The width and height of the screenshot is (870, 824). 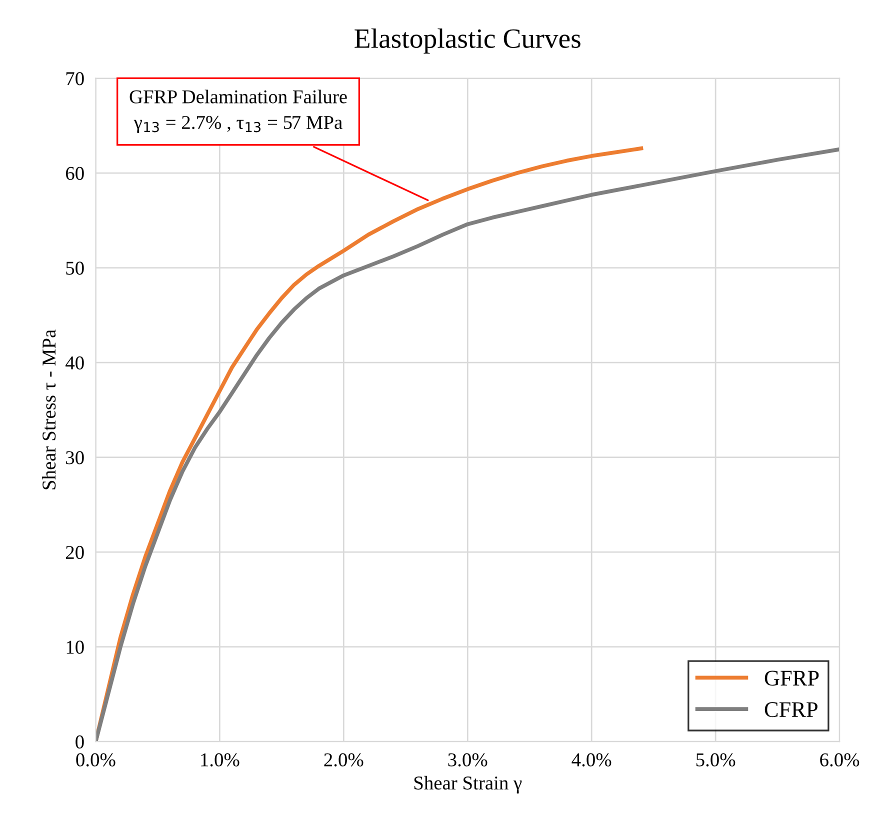 What do you see at coordinates (791, 678) in the screenshot?
I see `legend-label: GFRP` at bounding box center [791, 678].